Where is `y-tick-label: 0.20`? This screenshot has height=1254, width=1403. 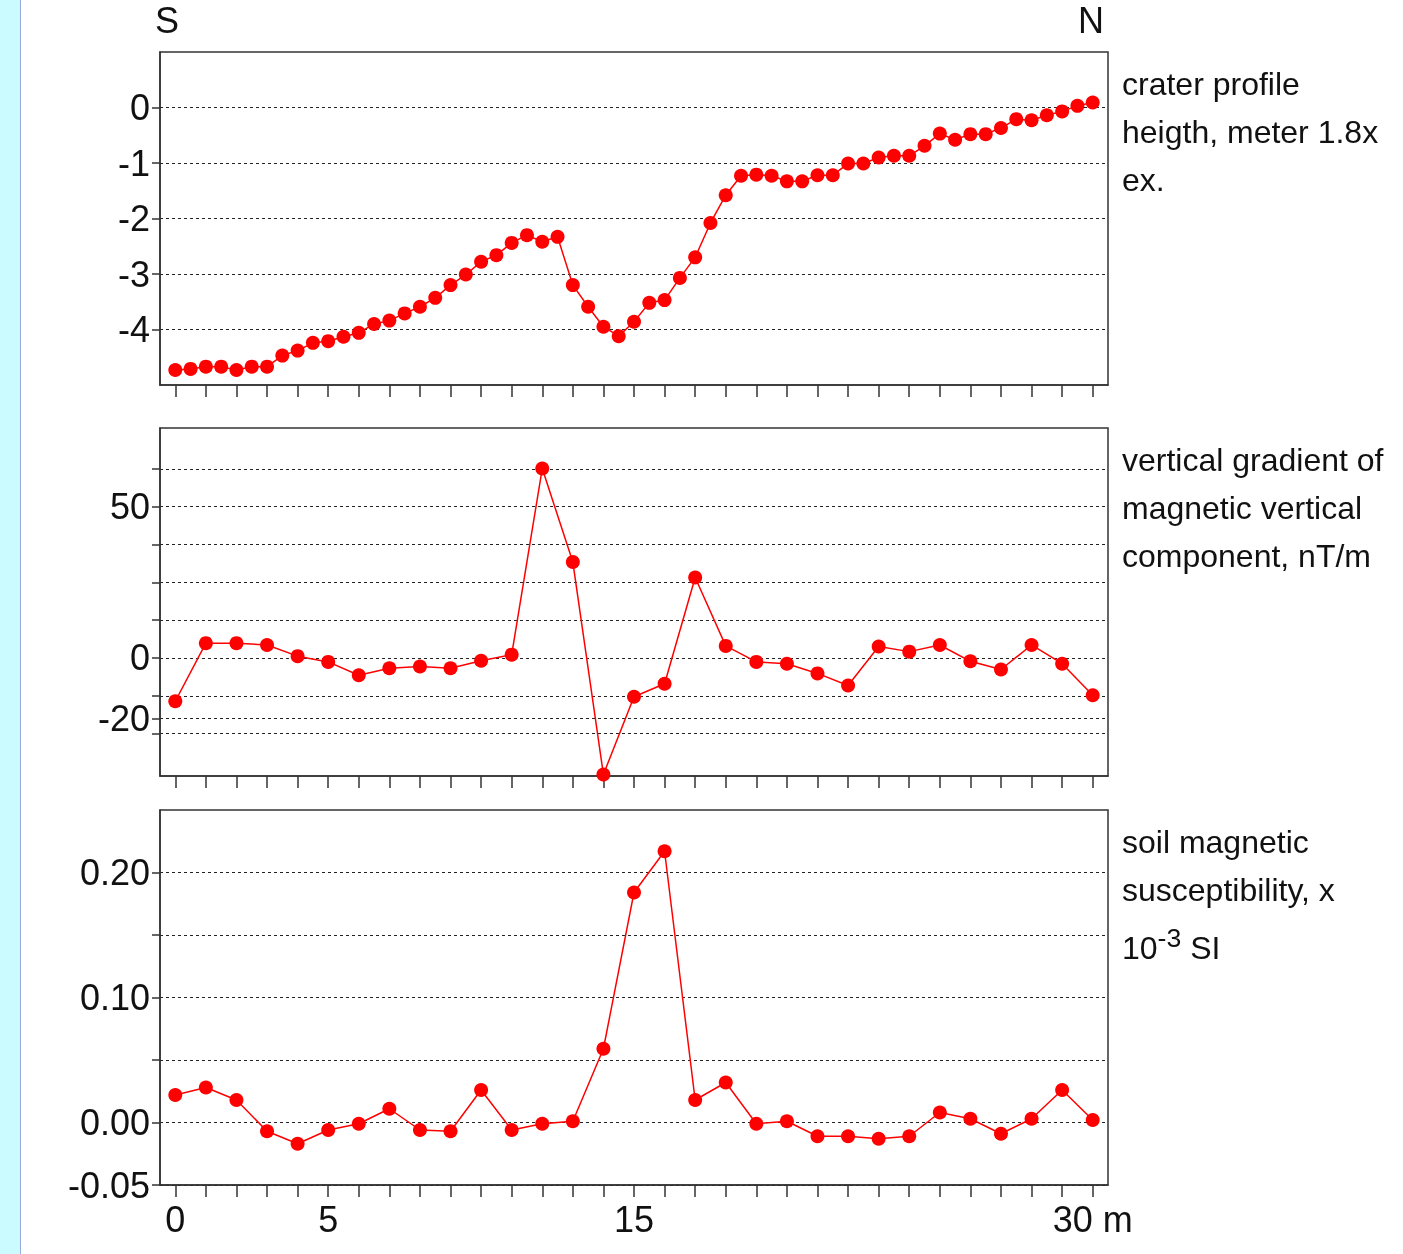
y-tick-label: 0.20 is located at coordinates (114, 872).